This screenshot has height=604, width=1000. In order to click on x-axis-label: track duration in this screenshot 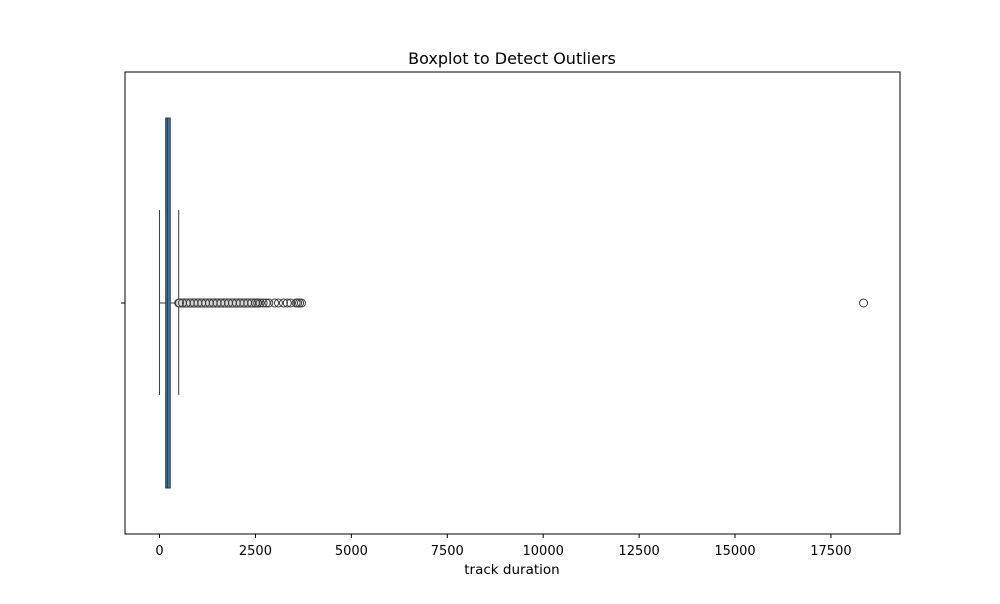, I will do `click(511, 570)`.